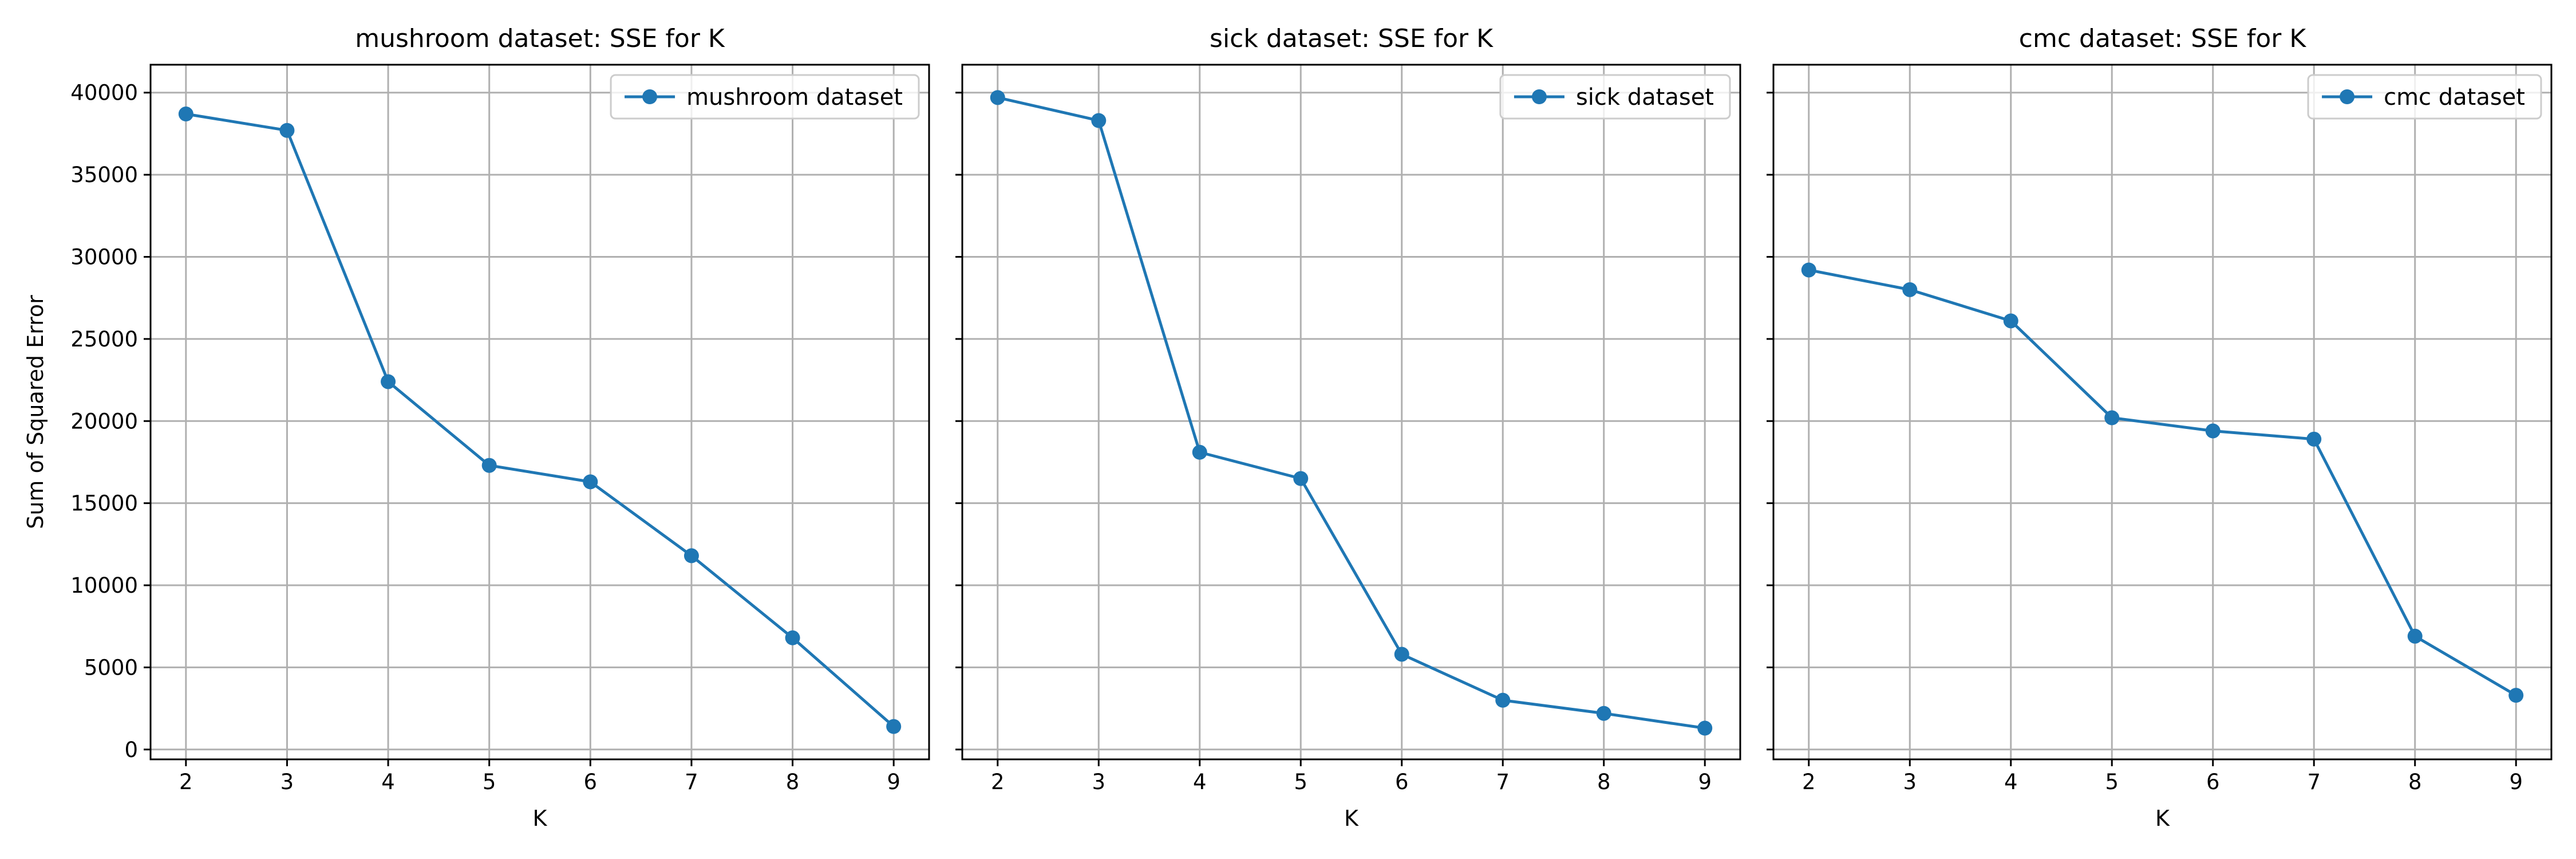 The image size is (2576, 859). Describe the element at coordinates (35, 412) in the screenshot. I see `y-axis-label: Sum of Squared Error` at that location.